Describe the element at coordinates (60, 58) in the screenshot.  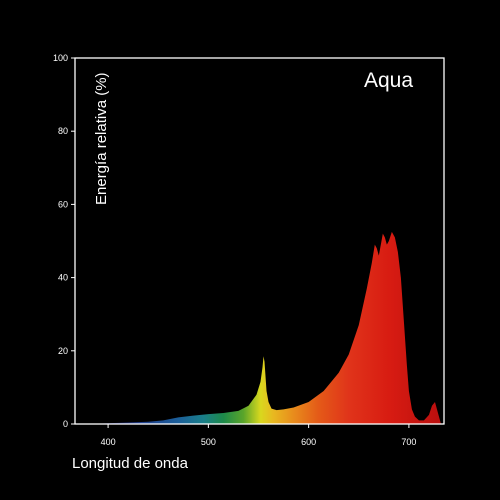
I see `y-tick-label: 100` at that location.